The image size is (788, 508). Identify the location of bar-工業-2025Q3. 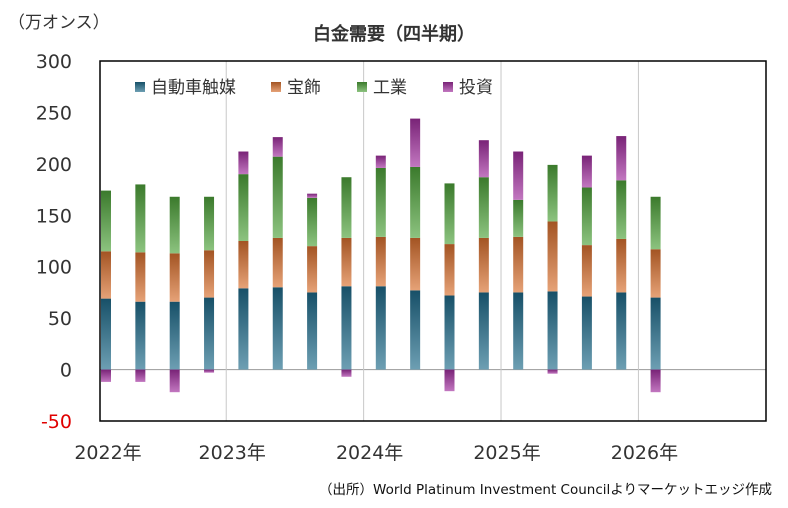
(586, 216).